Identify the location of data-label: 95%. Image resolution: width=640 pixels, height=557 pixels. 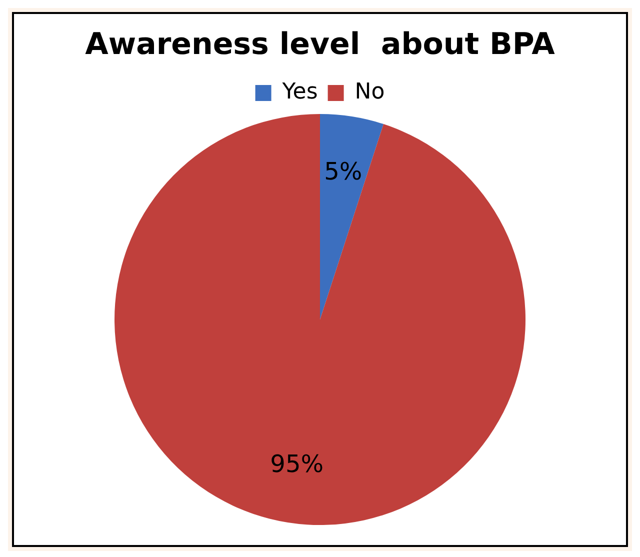
(297, 464).